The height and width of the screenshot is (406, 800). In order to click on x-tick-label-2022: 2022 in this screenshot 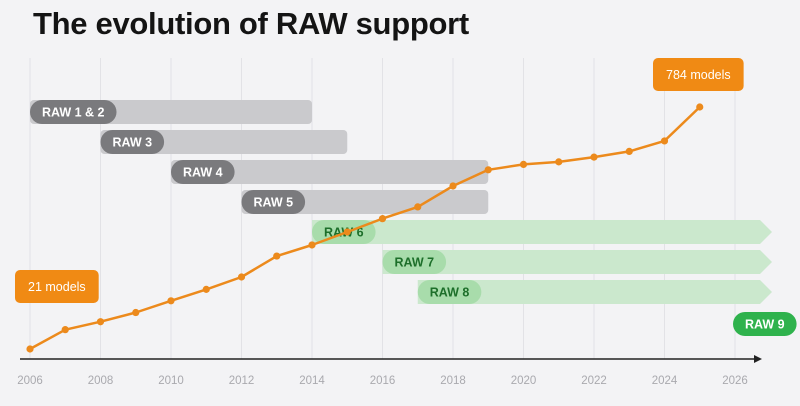, I will do `click(594, 381)`.